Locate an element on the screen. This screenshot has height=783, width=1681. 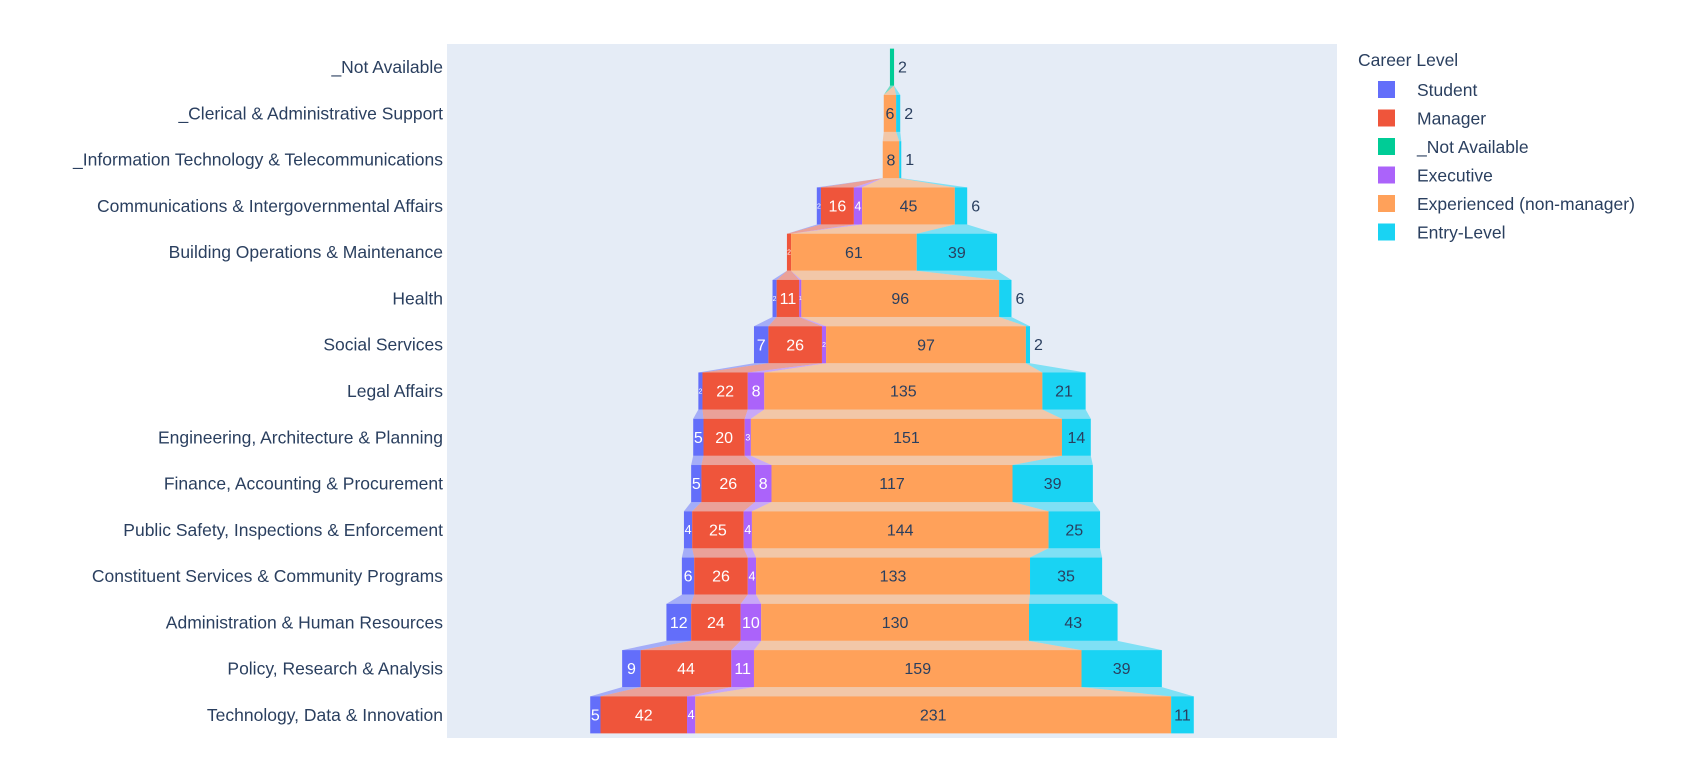
data-label-executive: 3 is located at coordinates (747, 437).